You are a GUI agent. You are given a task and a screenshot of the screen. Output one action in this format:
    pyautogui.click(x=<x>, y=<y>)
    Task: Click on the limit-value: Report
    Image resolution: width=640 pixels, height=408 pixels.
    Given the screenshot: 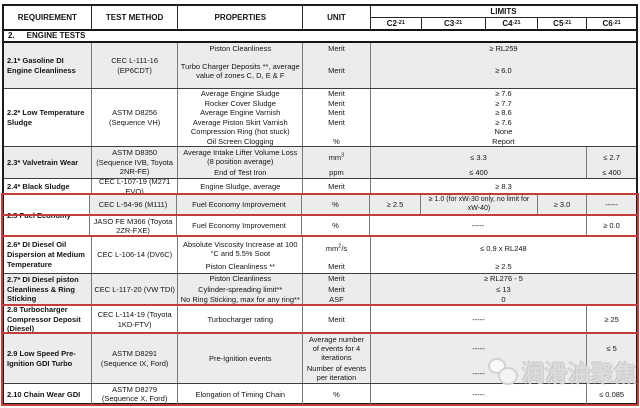 What is the action you would take?
    pyautogui.click(x=503, y=141)
    